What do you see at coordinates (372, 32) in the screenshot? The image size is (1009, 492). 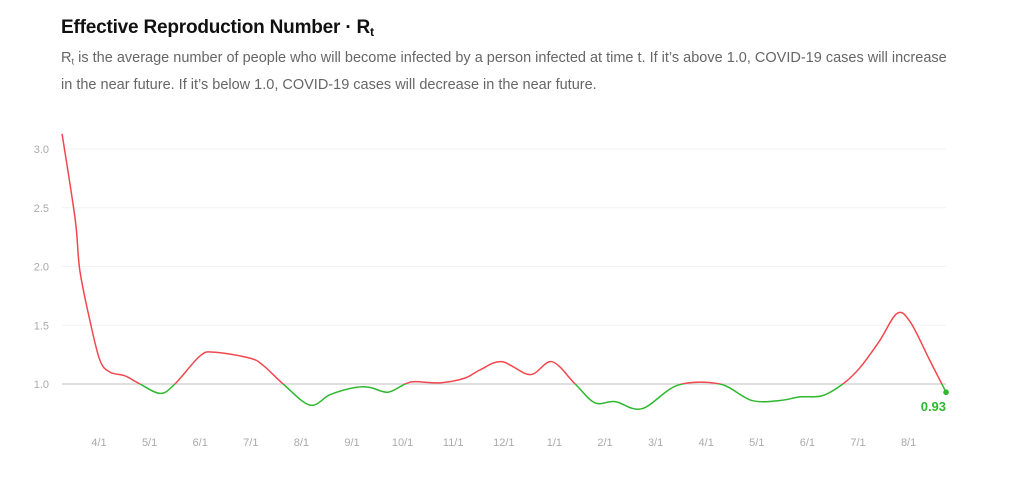 I see `title-subscript: t` at bounding box center [372, 32].